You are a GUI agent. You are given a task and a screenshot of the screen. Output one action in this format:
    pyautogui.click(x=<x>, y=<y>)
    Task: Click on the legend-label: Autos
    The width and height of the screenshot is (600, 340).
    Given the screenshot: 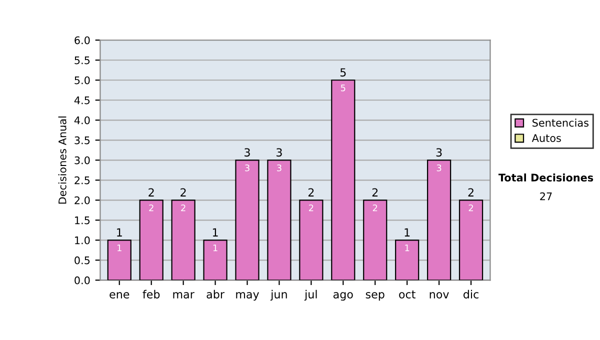 What is the action you would take?
    pyautogui.click(x=546, y=138)
    